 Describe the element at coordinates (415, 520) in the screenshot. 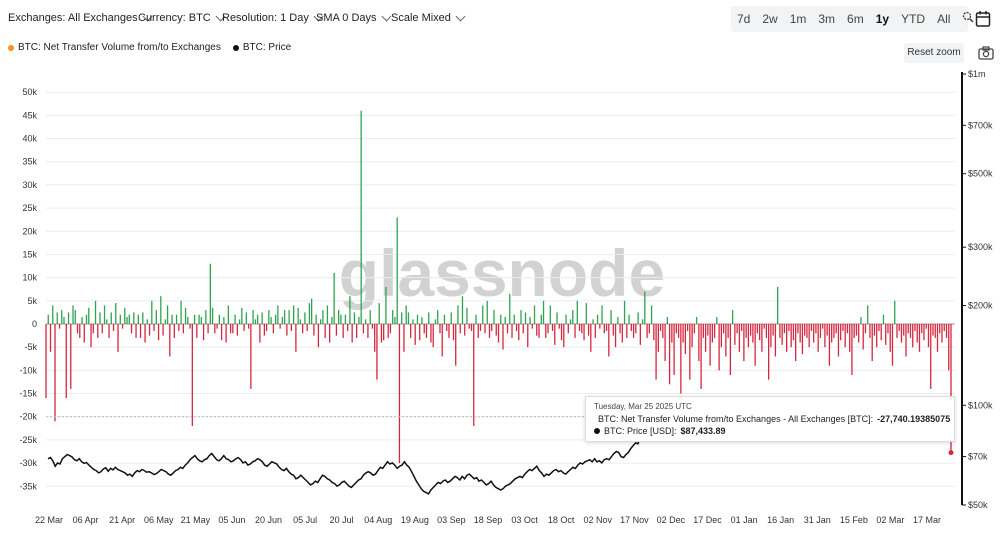

I see `x-tick-label: 19 Aug` at that location.